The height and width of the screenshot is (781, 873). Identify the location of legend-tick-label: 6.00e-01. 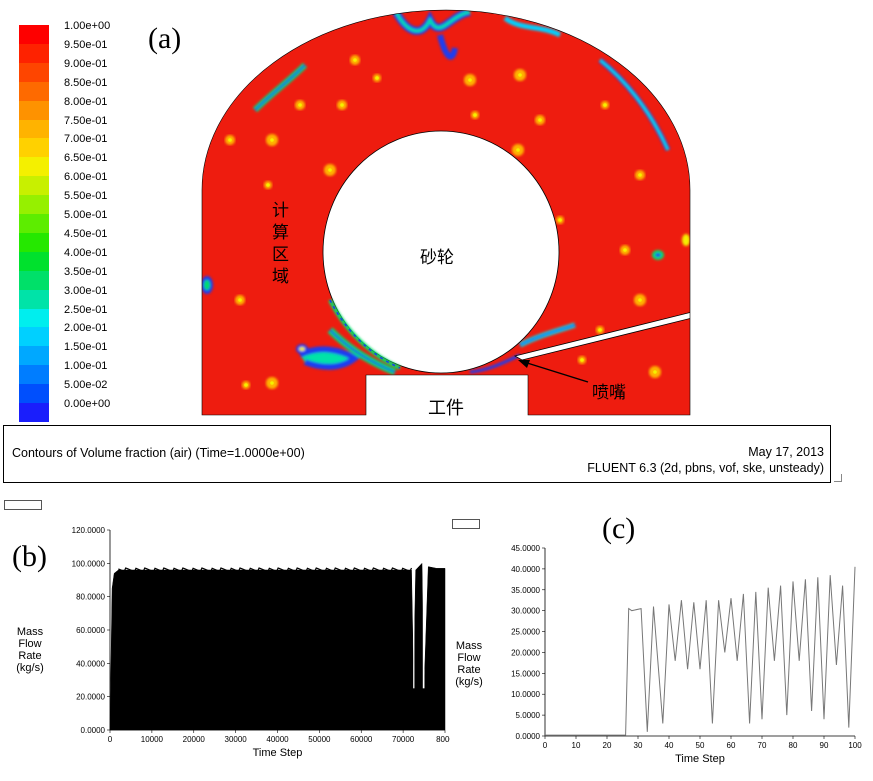
(86, 177).